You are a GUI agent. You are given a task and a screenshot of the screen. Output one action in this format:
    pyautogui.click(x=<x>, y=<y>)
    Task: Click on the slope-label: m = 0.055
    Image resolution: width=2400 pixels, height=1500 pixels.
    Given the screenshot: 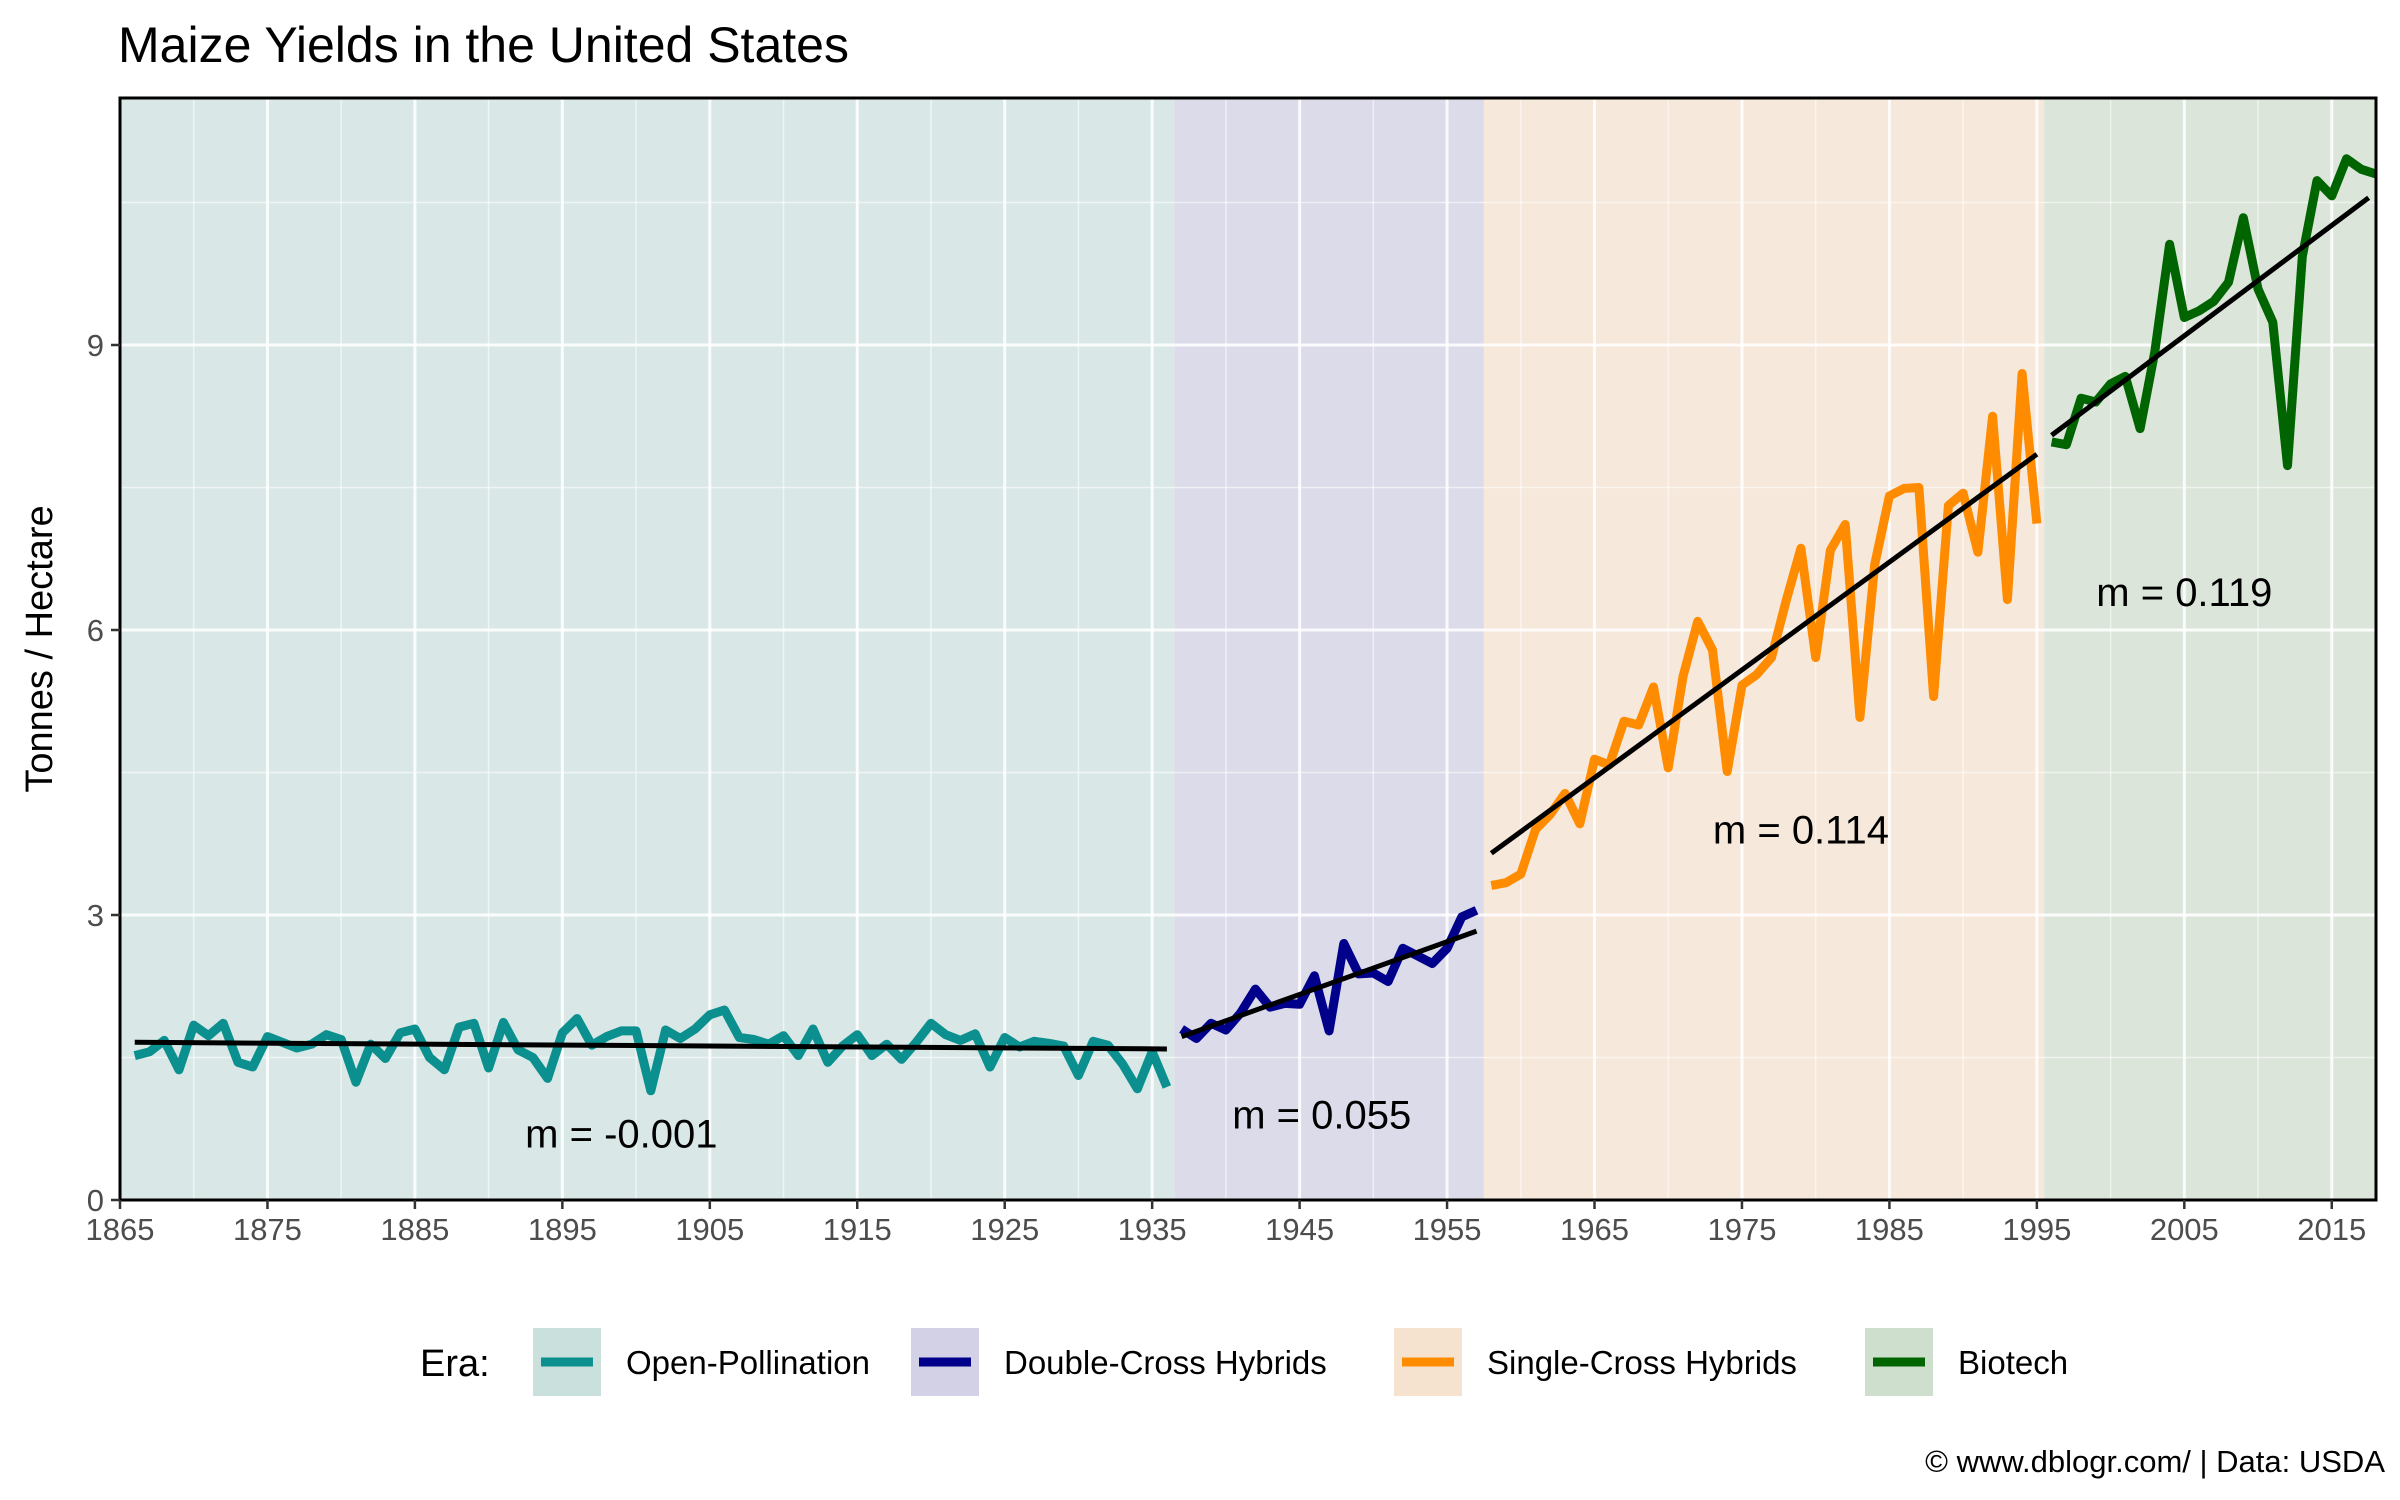 What is the action you would take?
    pyautogui.click(x=1321, y=1116)
    